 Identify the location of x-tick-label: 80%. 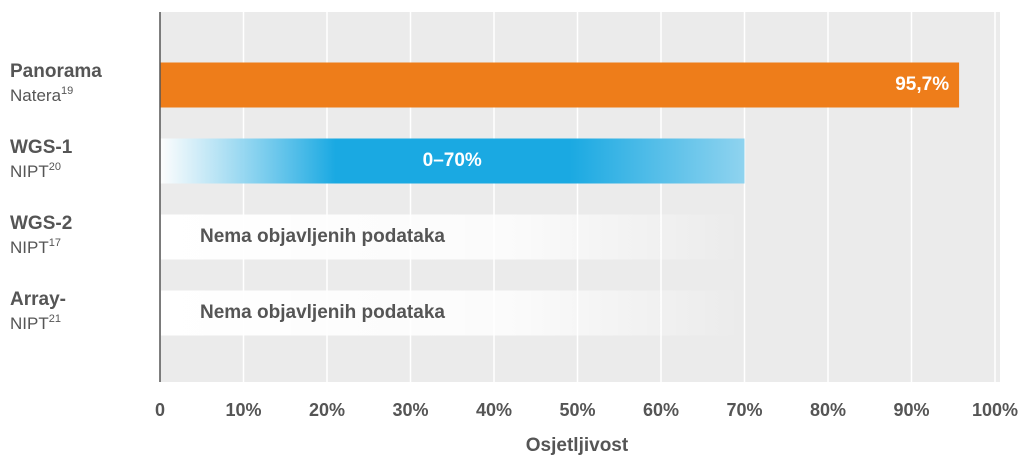
(828, 410).